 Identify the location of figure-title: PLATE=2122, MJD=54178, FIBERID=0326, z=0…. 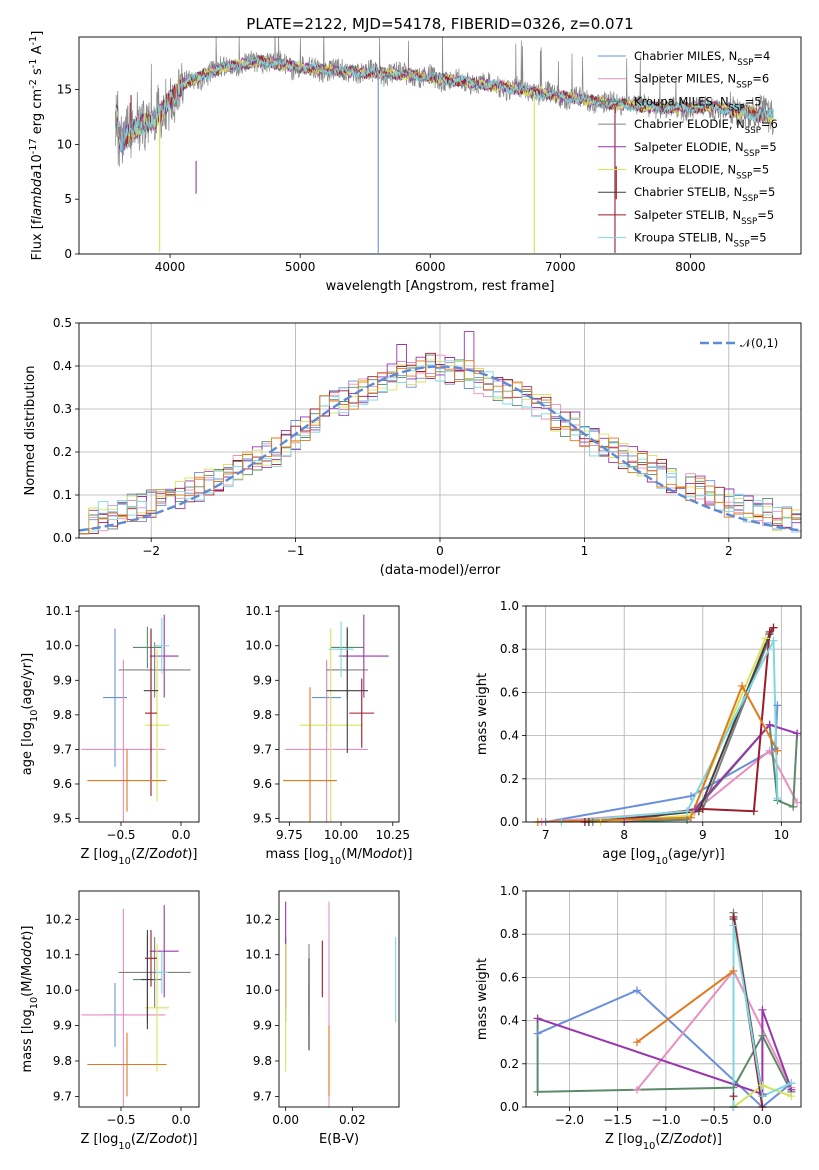
(439, 24).